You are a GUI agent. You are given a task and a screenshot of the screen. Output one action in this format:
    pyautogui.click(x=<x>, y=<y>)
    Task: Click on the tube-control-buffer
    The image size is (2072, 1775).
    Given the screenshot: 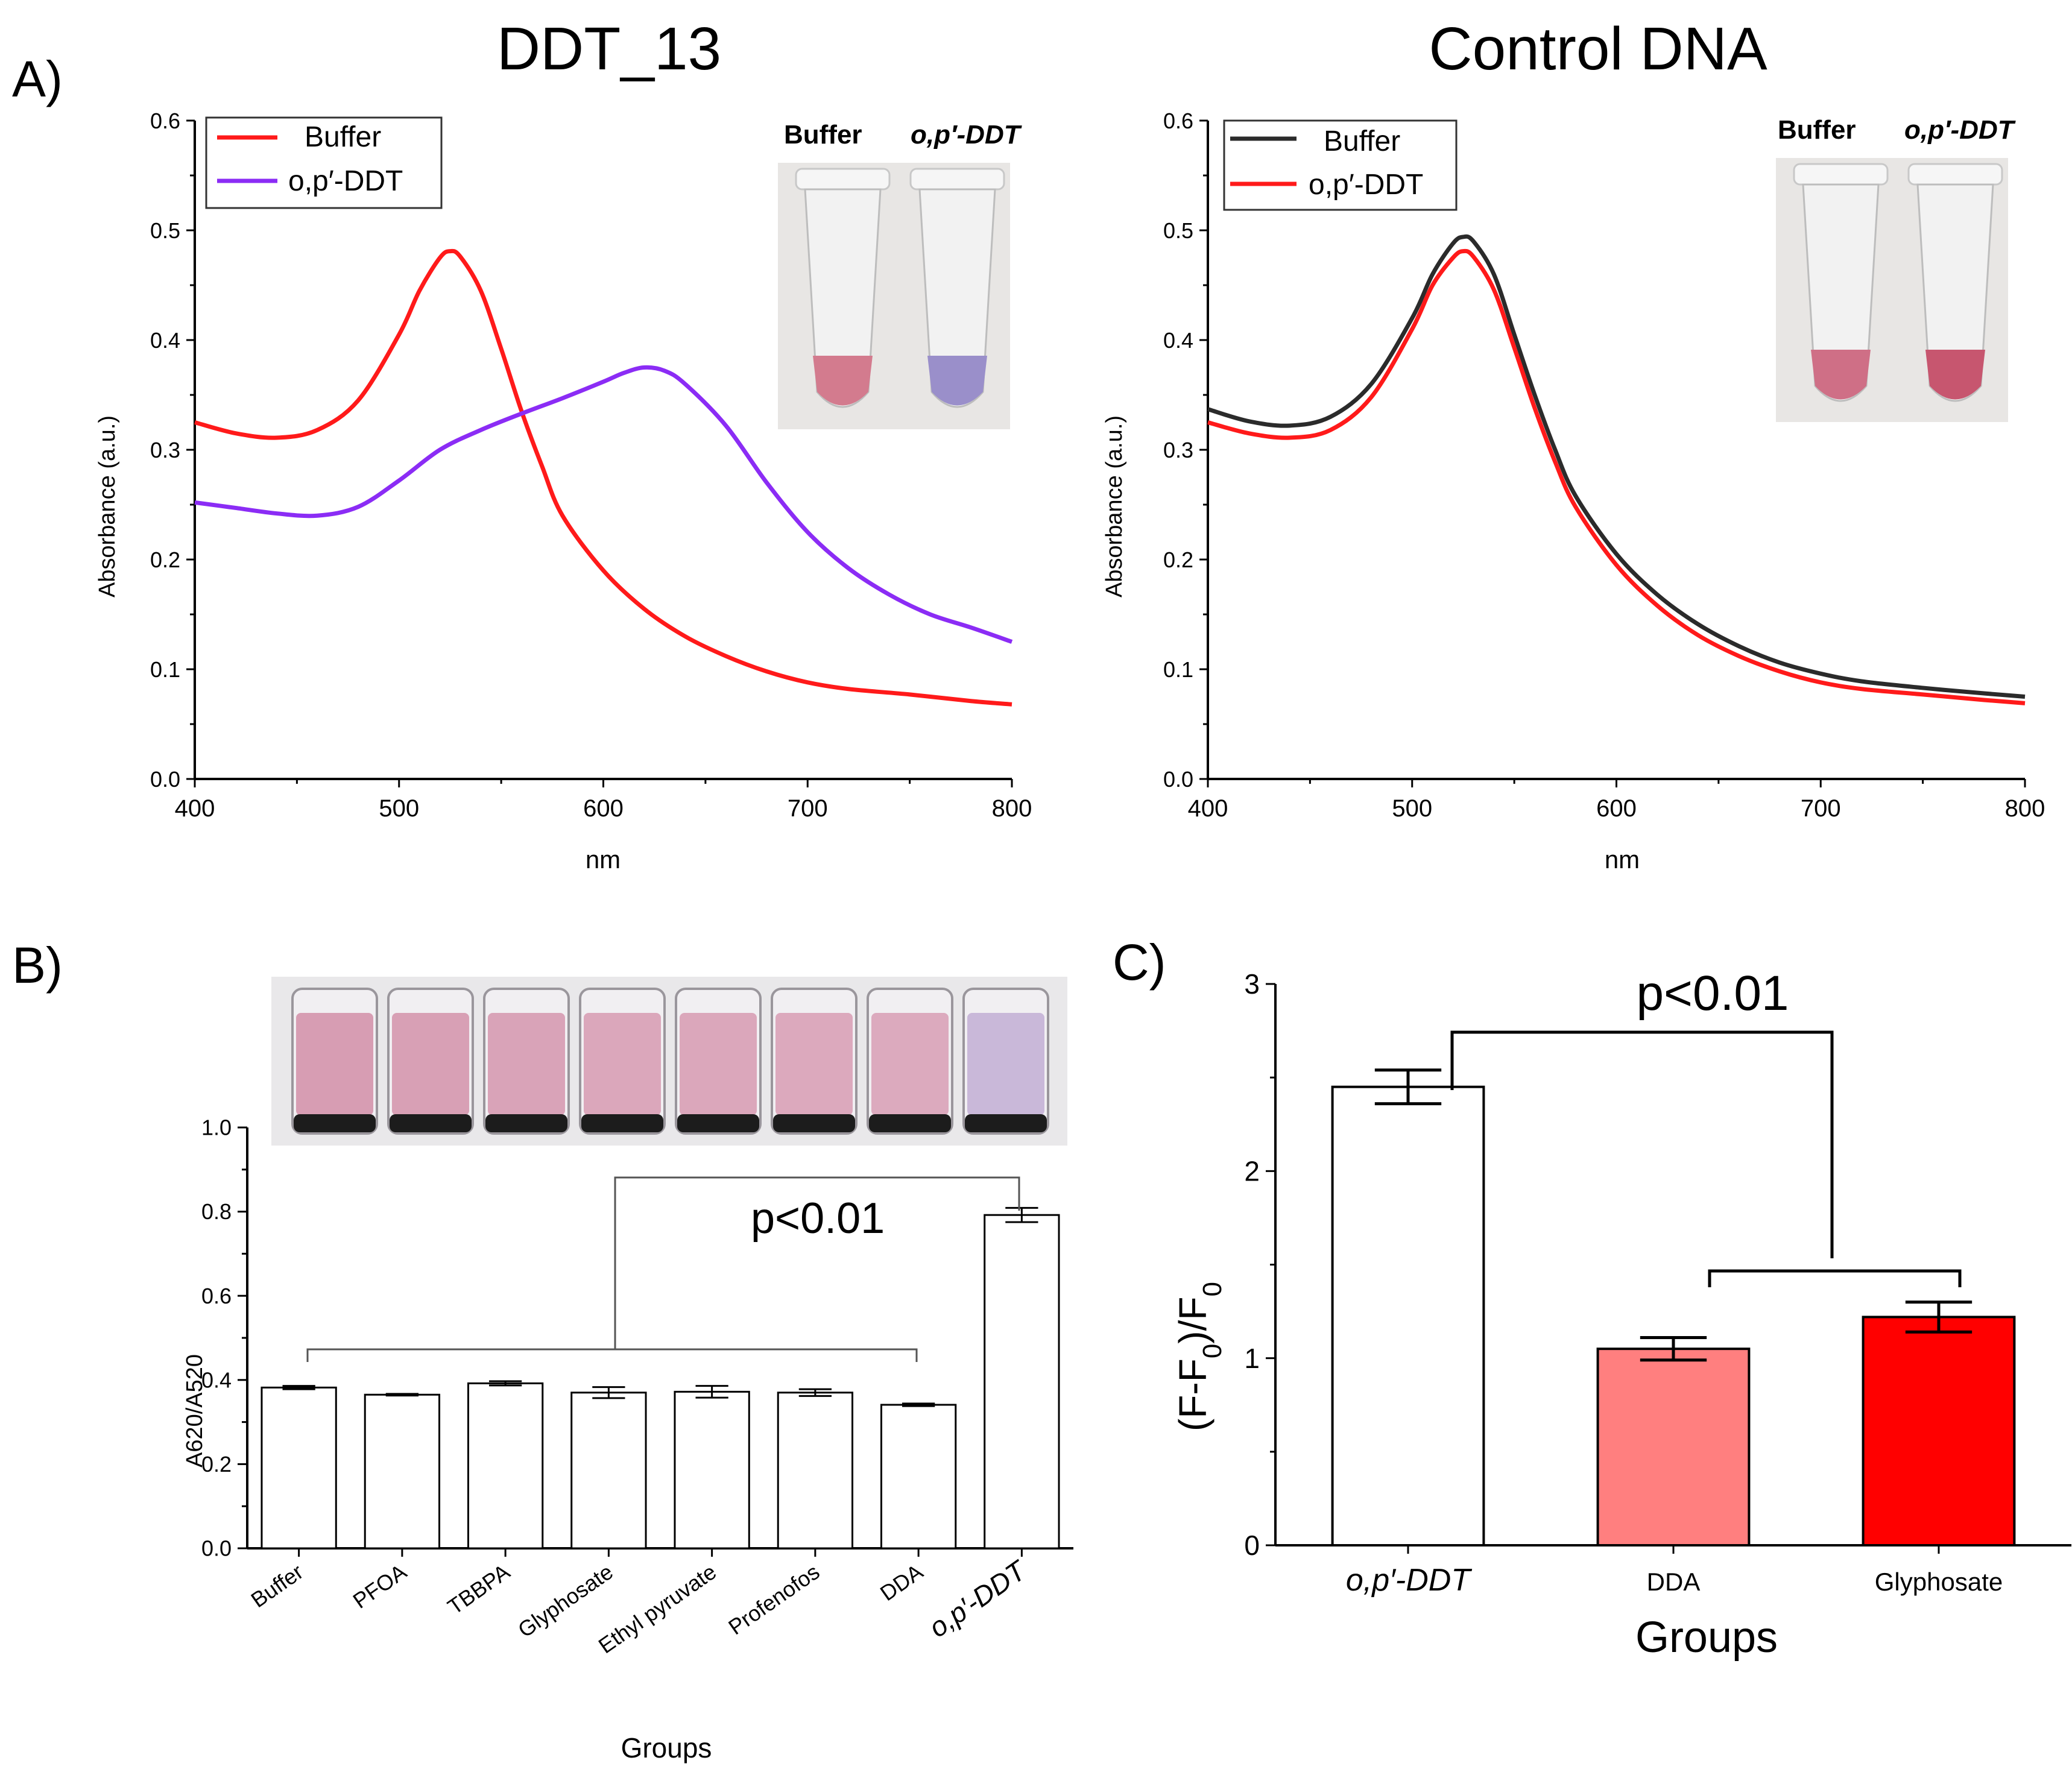 What is the action you would take?
    pyautogui.click(x=1841, y=282)
    